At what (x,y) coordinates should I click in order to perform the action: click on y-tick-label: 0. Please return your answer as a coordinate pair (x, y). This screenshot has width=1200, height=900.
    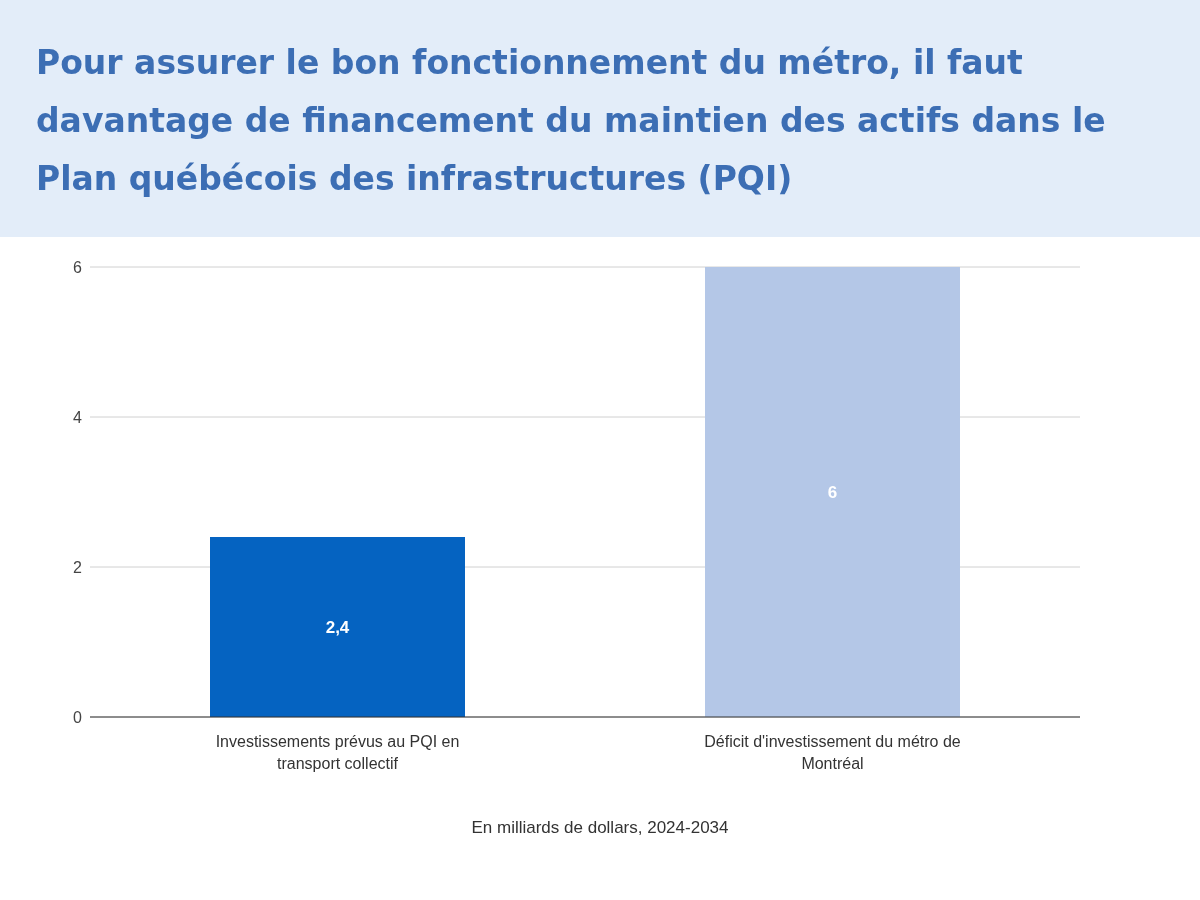
    Looking at the image, I should click on (78, 717).